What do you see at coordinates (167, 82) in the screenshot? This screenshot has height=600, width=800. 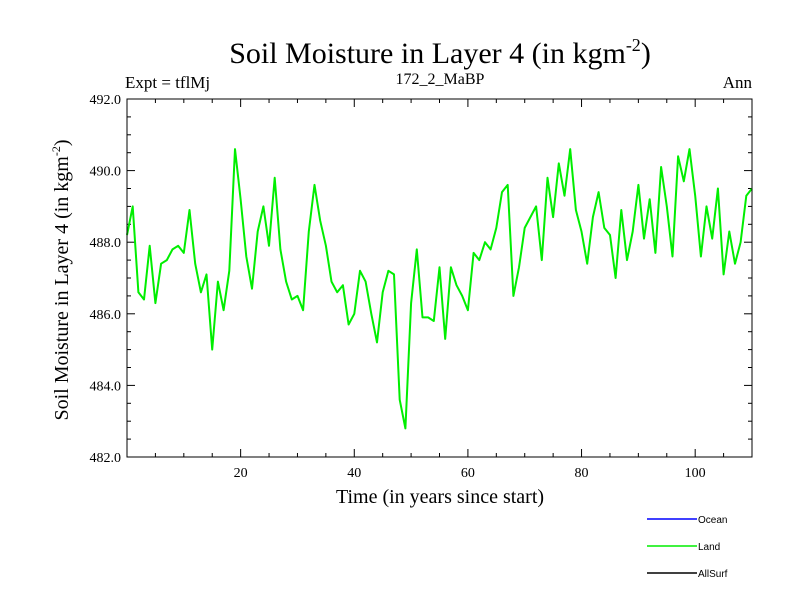 I see `experiment-label: Expt = tflMj` at bounding box center [167, 82].